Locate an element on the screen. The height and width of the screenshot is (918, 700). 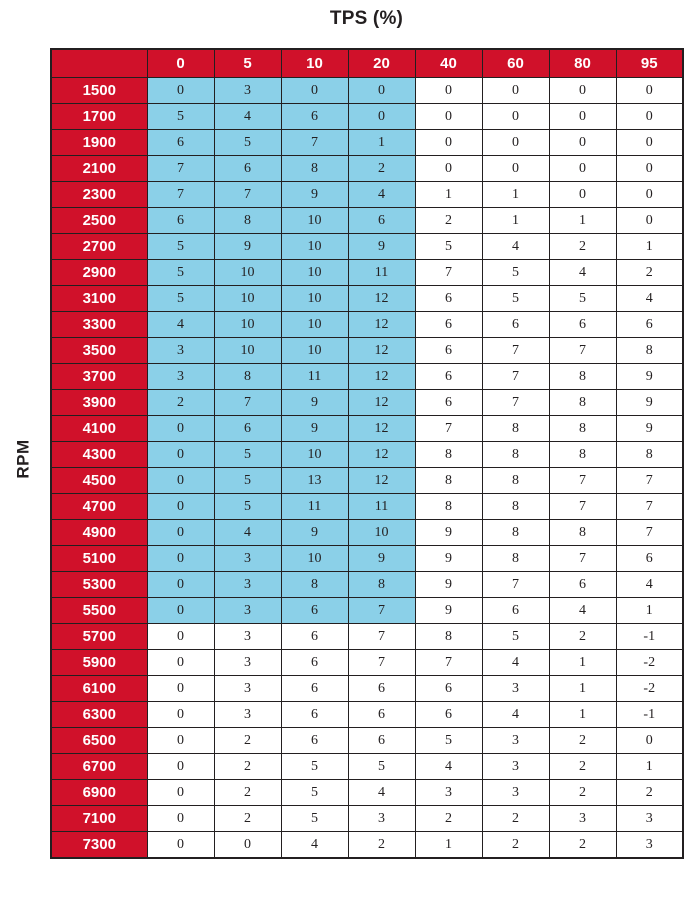
cell-rpm-5900-tps-95: -2 is located at coordinates (649, 662).